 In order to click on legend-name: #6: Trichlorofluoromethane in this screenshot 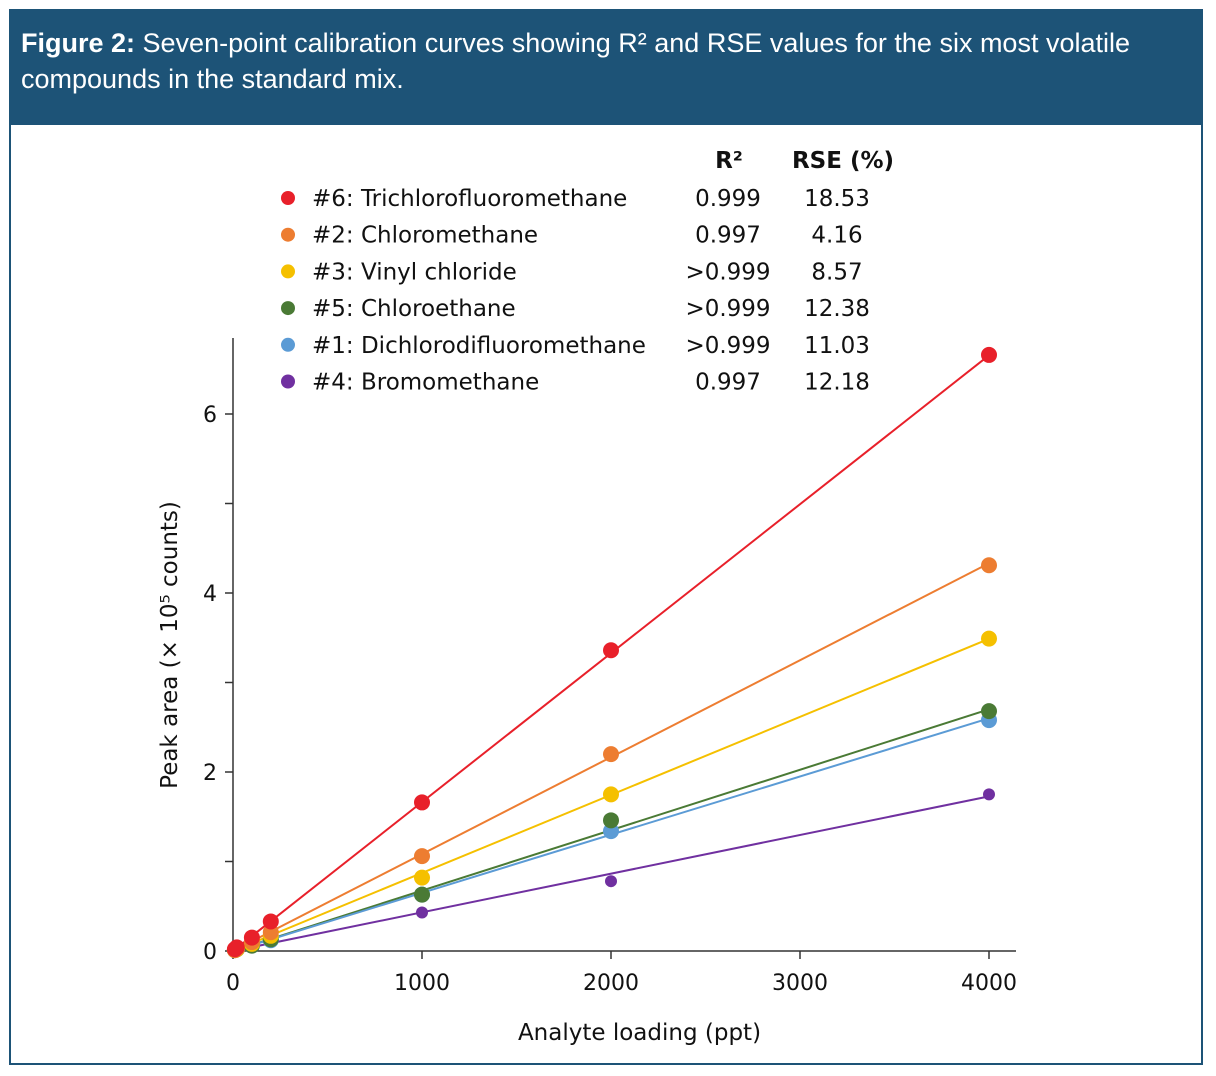, I will do `click(469, 199)`.